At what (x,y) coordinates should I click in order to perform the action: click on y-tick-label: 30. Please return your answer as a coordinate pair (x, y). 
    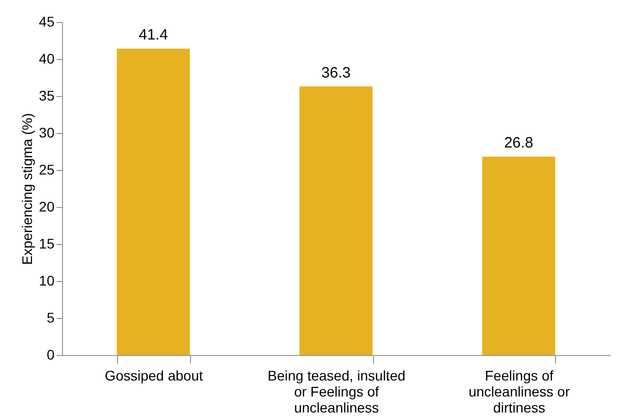
    Looking at the image, I should click on (46, 132).